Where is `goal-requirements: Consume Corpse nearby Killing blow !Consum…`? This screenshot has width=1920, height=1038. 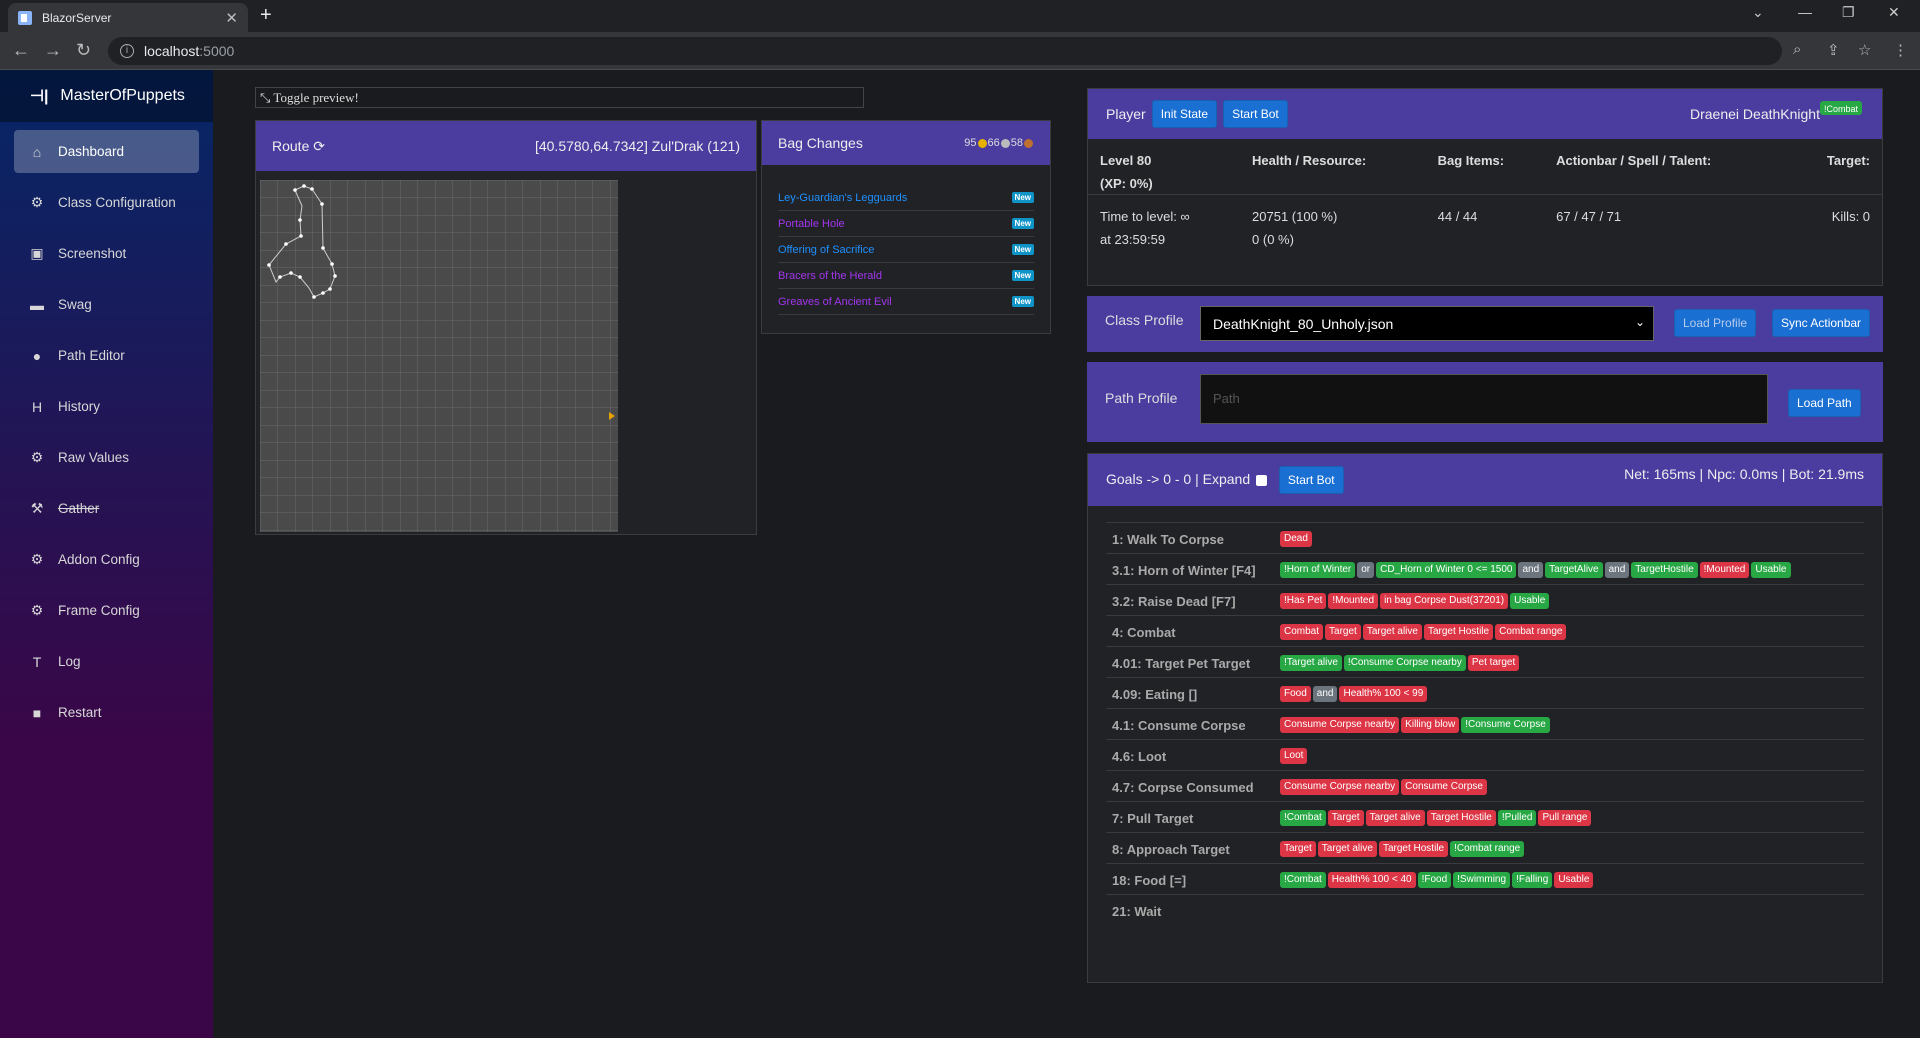
goal-requirements: Consume Corpse nearby Killing blow !Consum… is located at coordinates (1572, 726).